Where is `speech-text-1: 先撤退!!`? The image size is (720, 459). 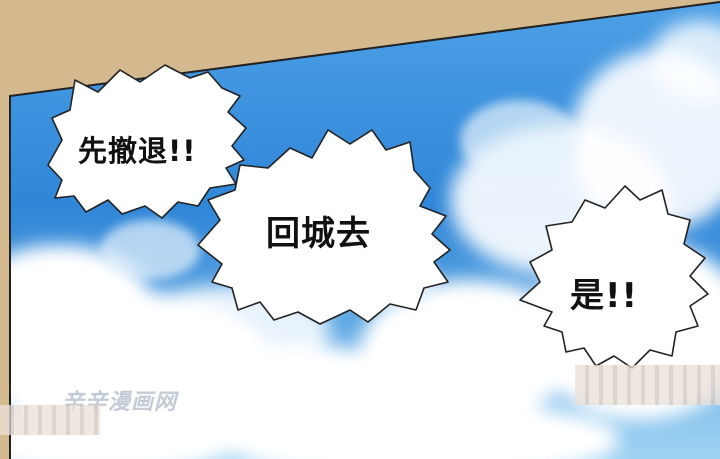 speech-text-1: 先撤退!! is located at coordinates (137, 151).